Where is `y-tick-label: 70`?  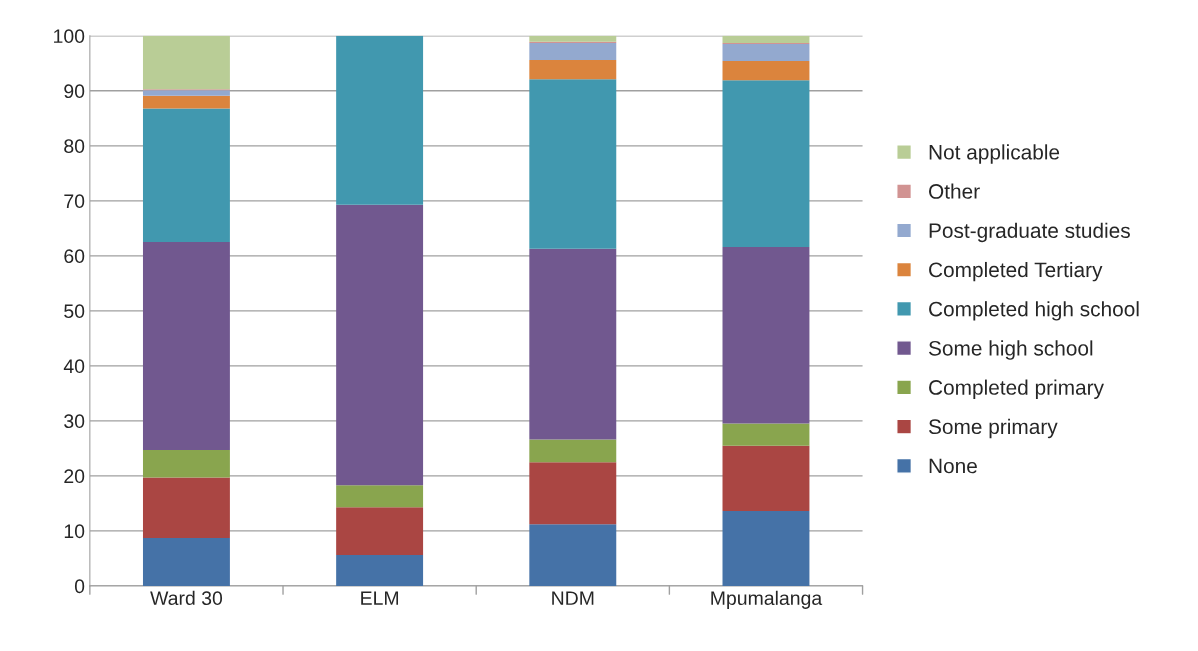
y-tick-label: 70 is located at coordinates (74, 201).